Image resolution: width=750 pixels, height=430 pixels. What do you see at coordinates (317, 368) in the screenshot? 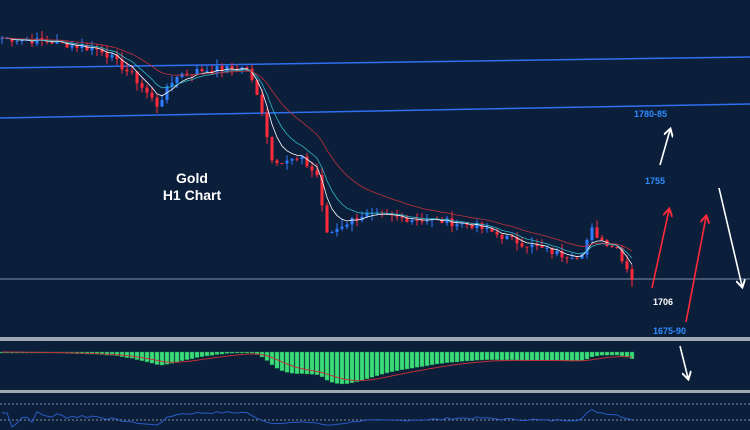
I see `macd-panel` at bounding box center [317, 368].